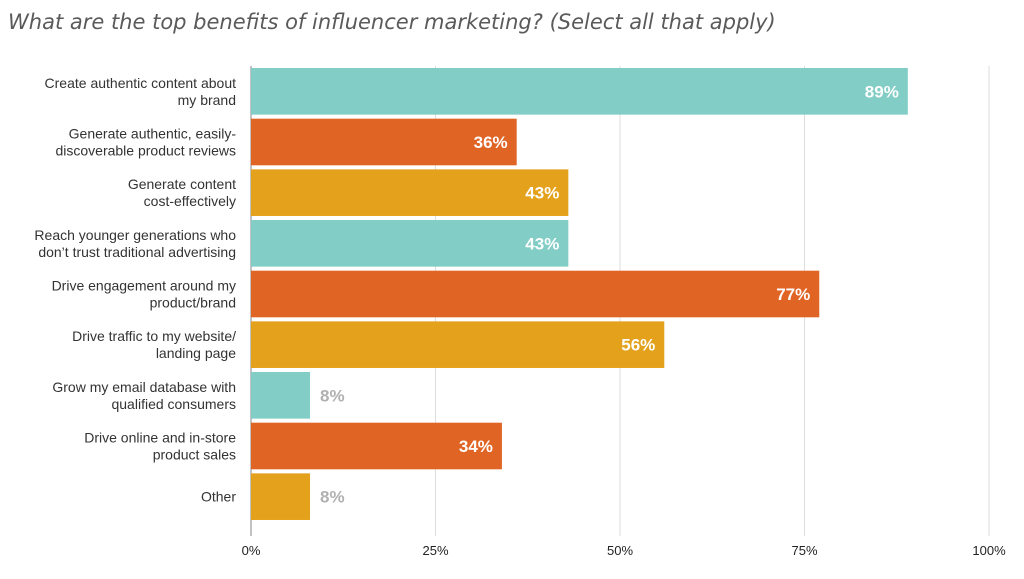 The width and height of the screenshot is (1024, 579). What do you see at coordinates (989, 550) in the screenshot?
I see `x-tick-label: 100%` at bounding box center [989, 550].